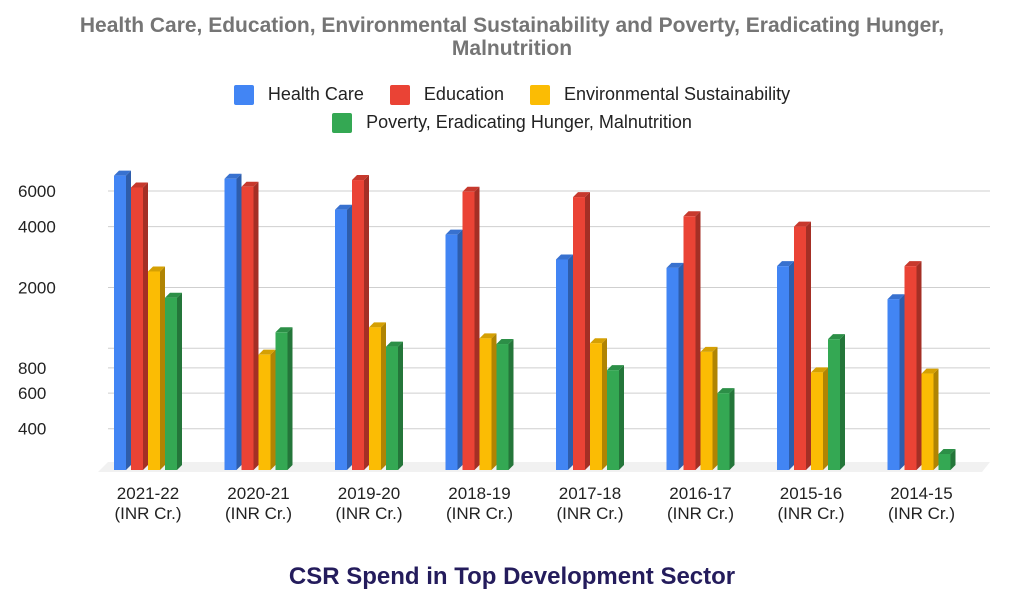 The width and height of the screenshot is (1024, 606). What do you see at coordinates (147, 513) in the screenshot?
I see `x-tick-unit-2021-22: (INR Cr.)` at bounding box center [147, 513].